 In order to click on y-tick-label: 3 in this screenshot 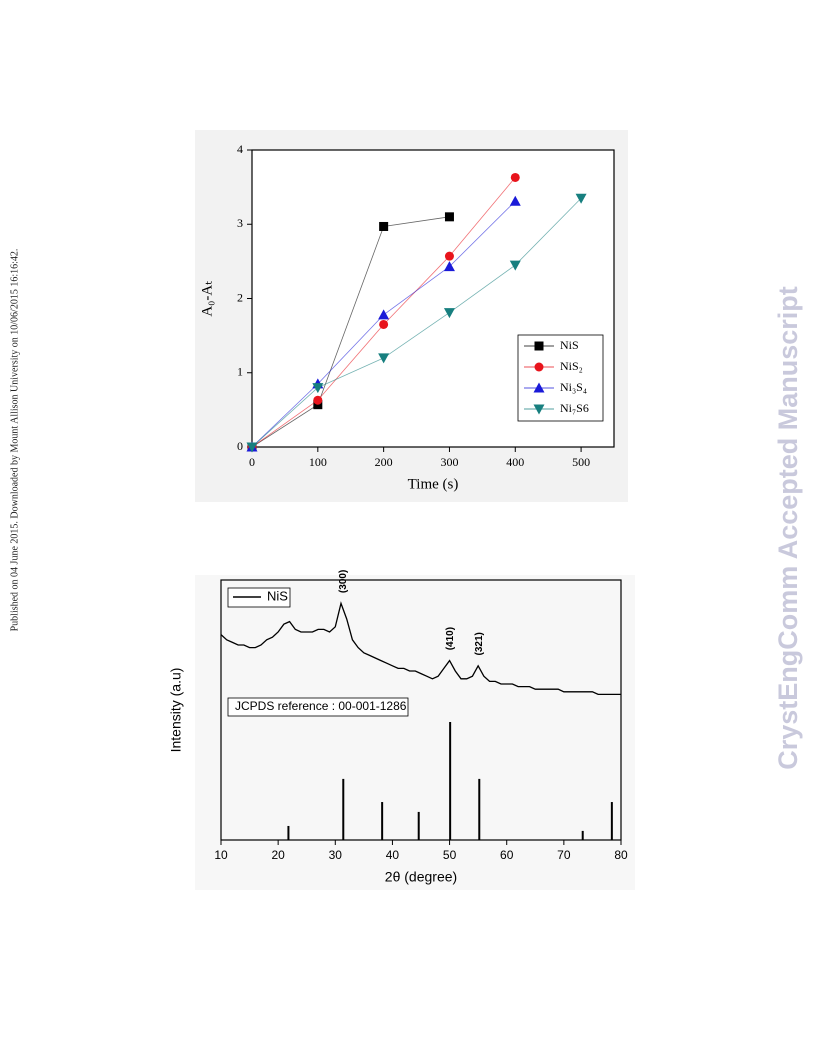, I will do `click(240, 223)`.